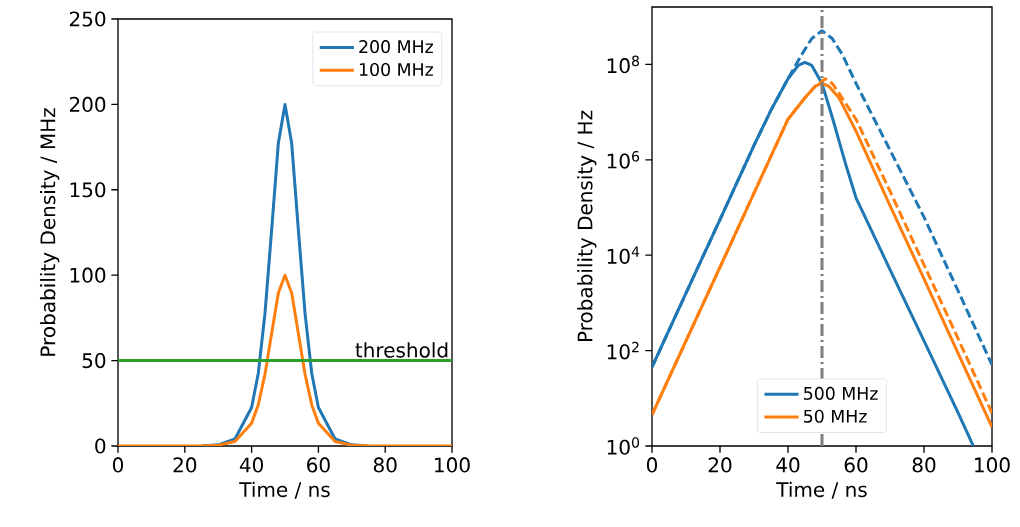 The height and width of the screenshot is (527, 1020). What do you see at coordinates (396, 69) in the screenshot?
I see `legend-label: 100 MHz` at bounding box center [396, 69].